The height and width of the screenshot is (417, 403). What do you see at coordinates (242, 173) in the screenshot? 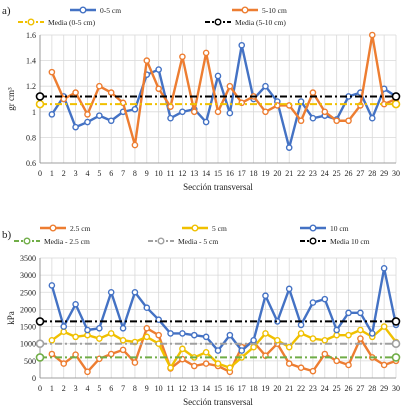
I see `panel-a-xtick-label: 17` at bounding box center [242, 173].